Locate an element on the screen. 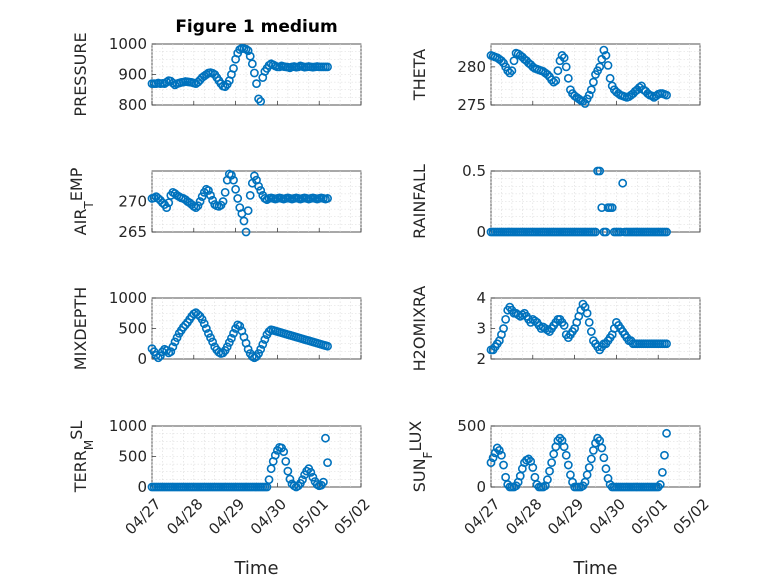 The image size is (778, 583). axes-frame is located at coordinates (256, 74).